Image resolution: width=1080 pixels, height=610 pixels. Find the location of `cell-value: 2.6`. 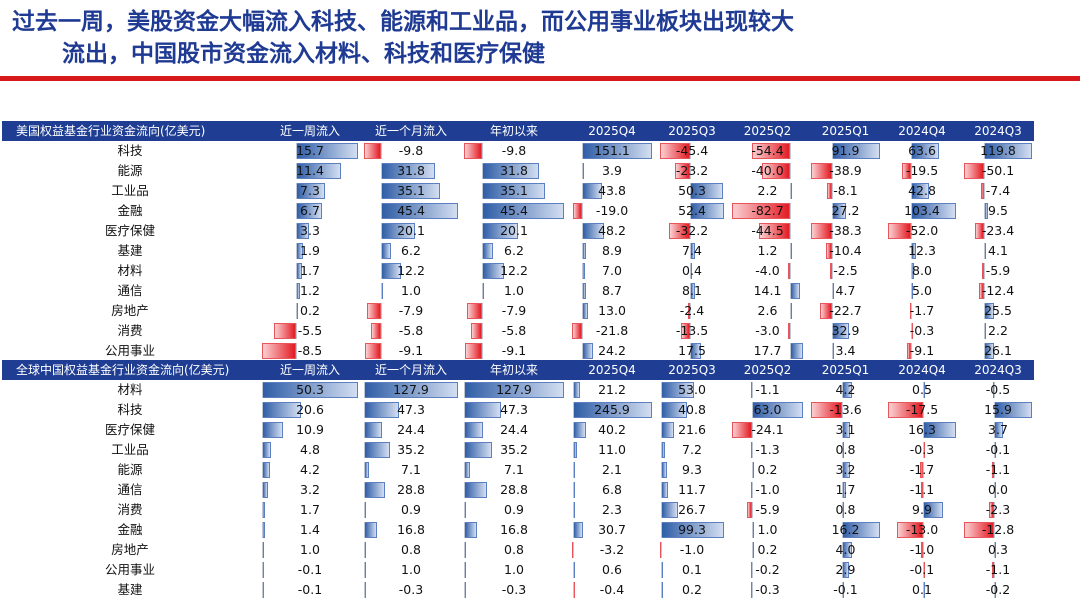

cell-value: 2.6 is located at coordinates (767, 310).